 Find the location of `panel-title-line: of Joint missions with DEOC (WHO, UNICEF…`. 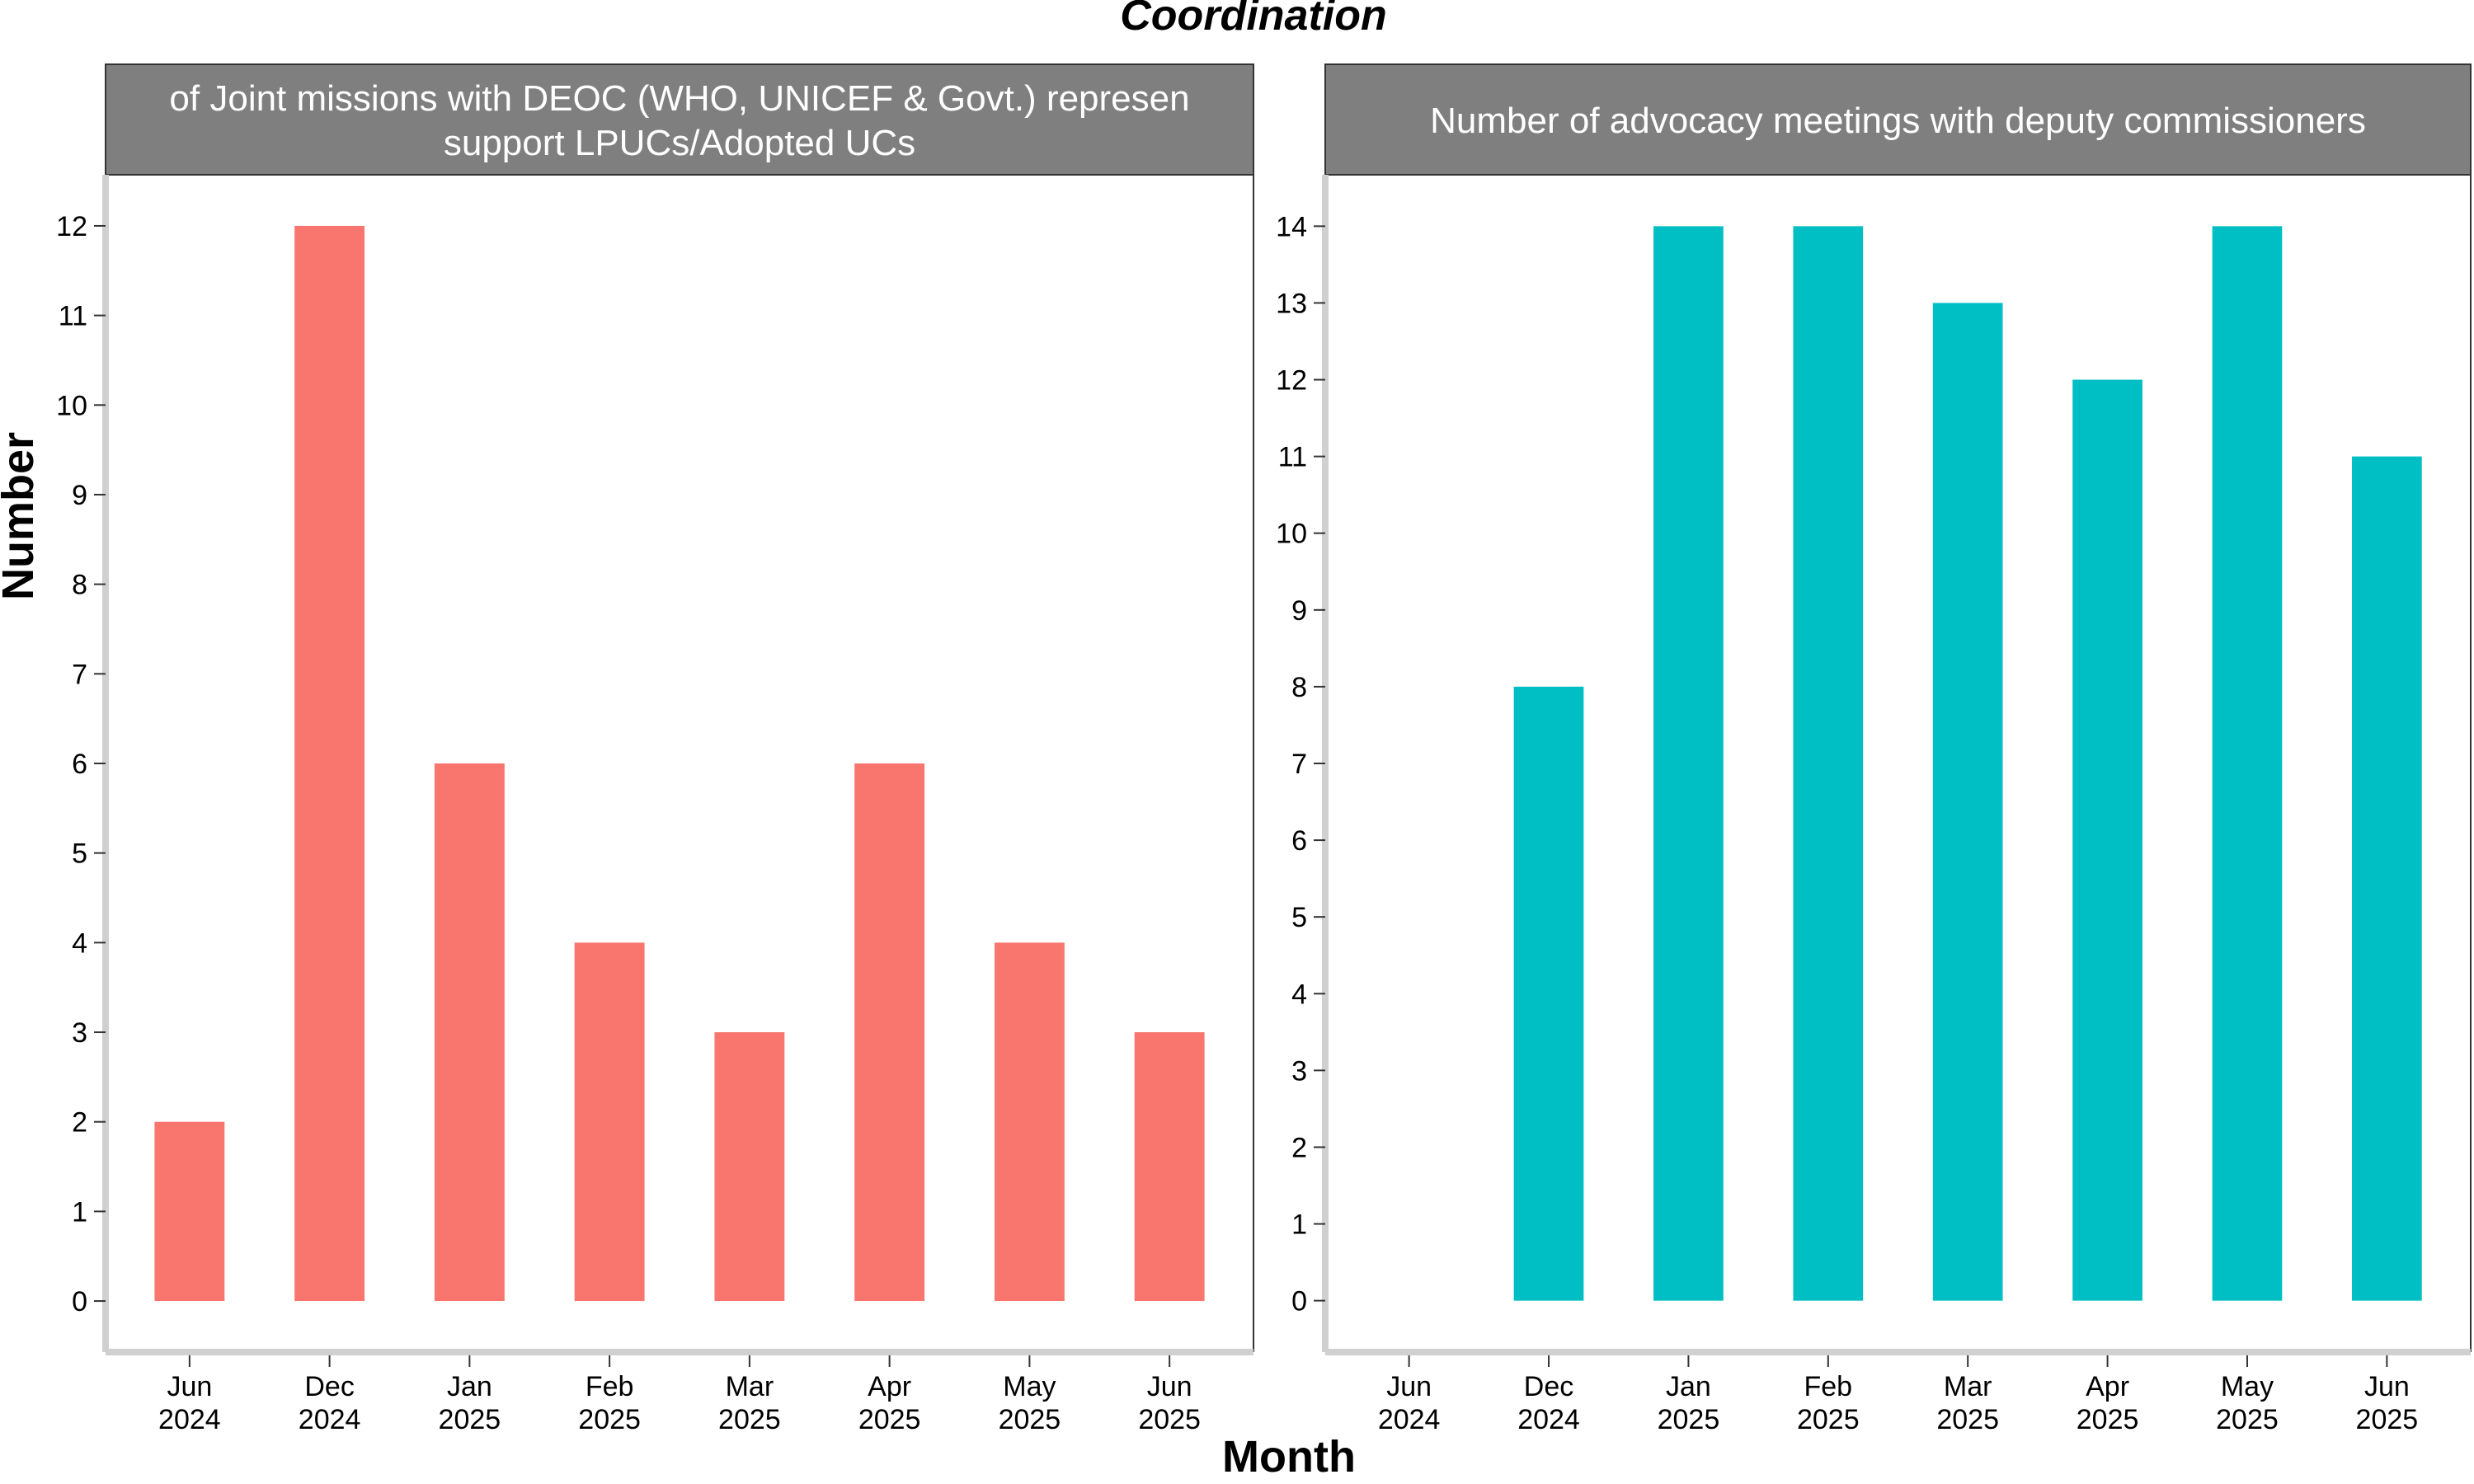

panel-title-line: of Joint missions with DEOC (WHO, UNICEF… is located at coordinates (679, 98).